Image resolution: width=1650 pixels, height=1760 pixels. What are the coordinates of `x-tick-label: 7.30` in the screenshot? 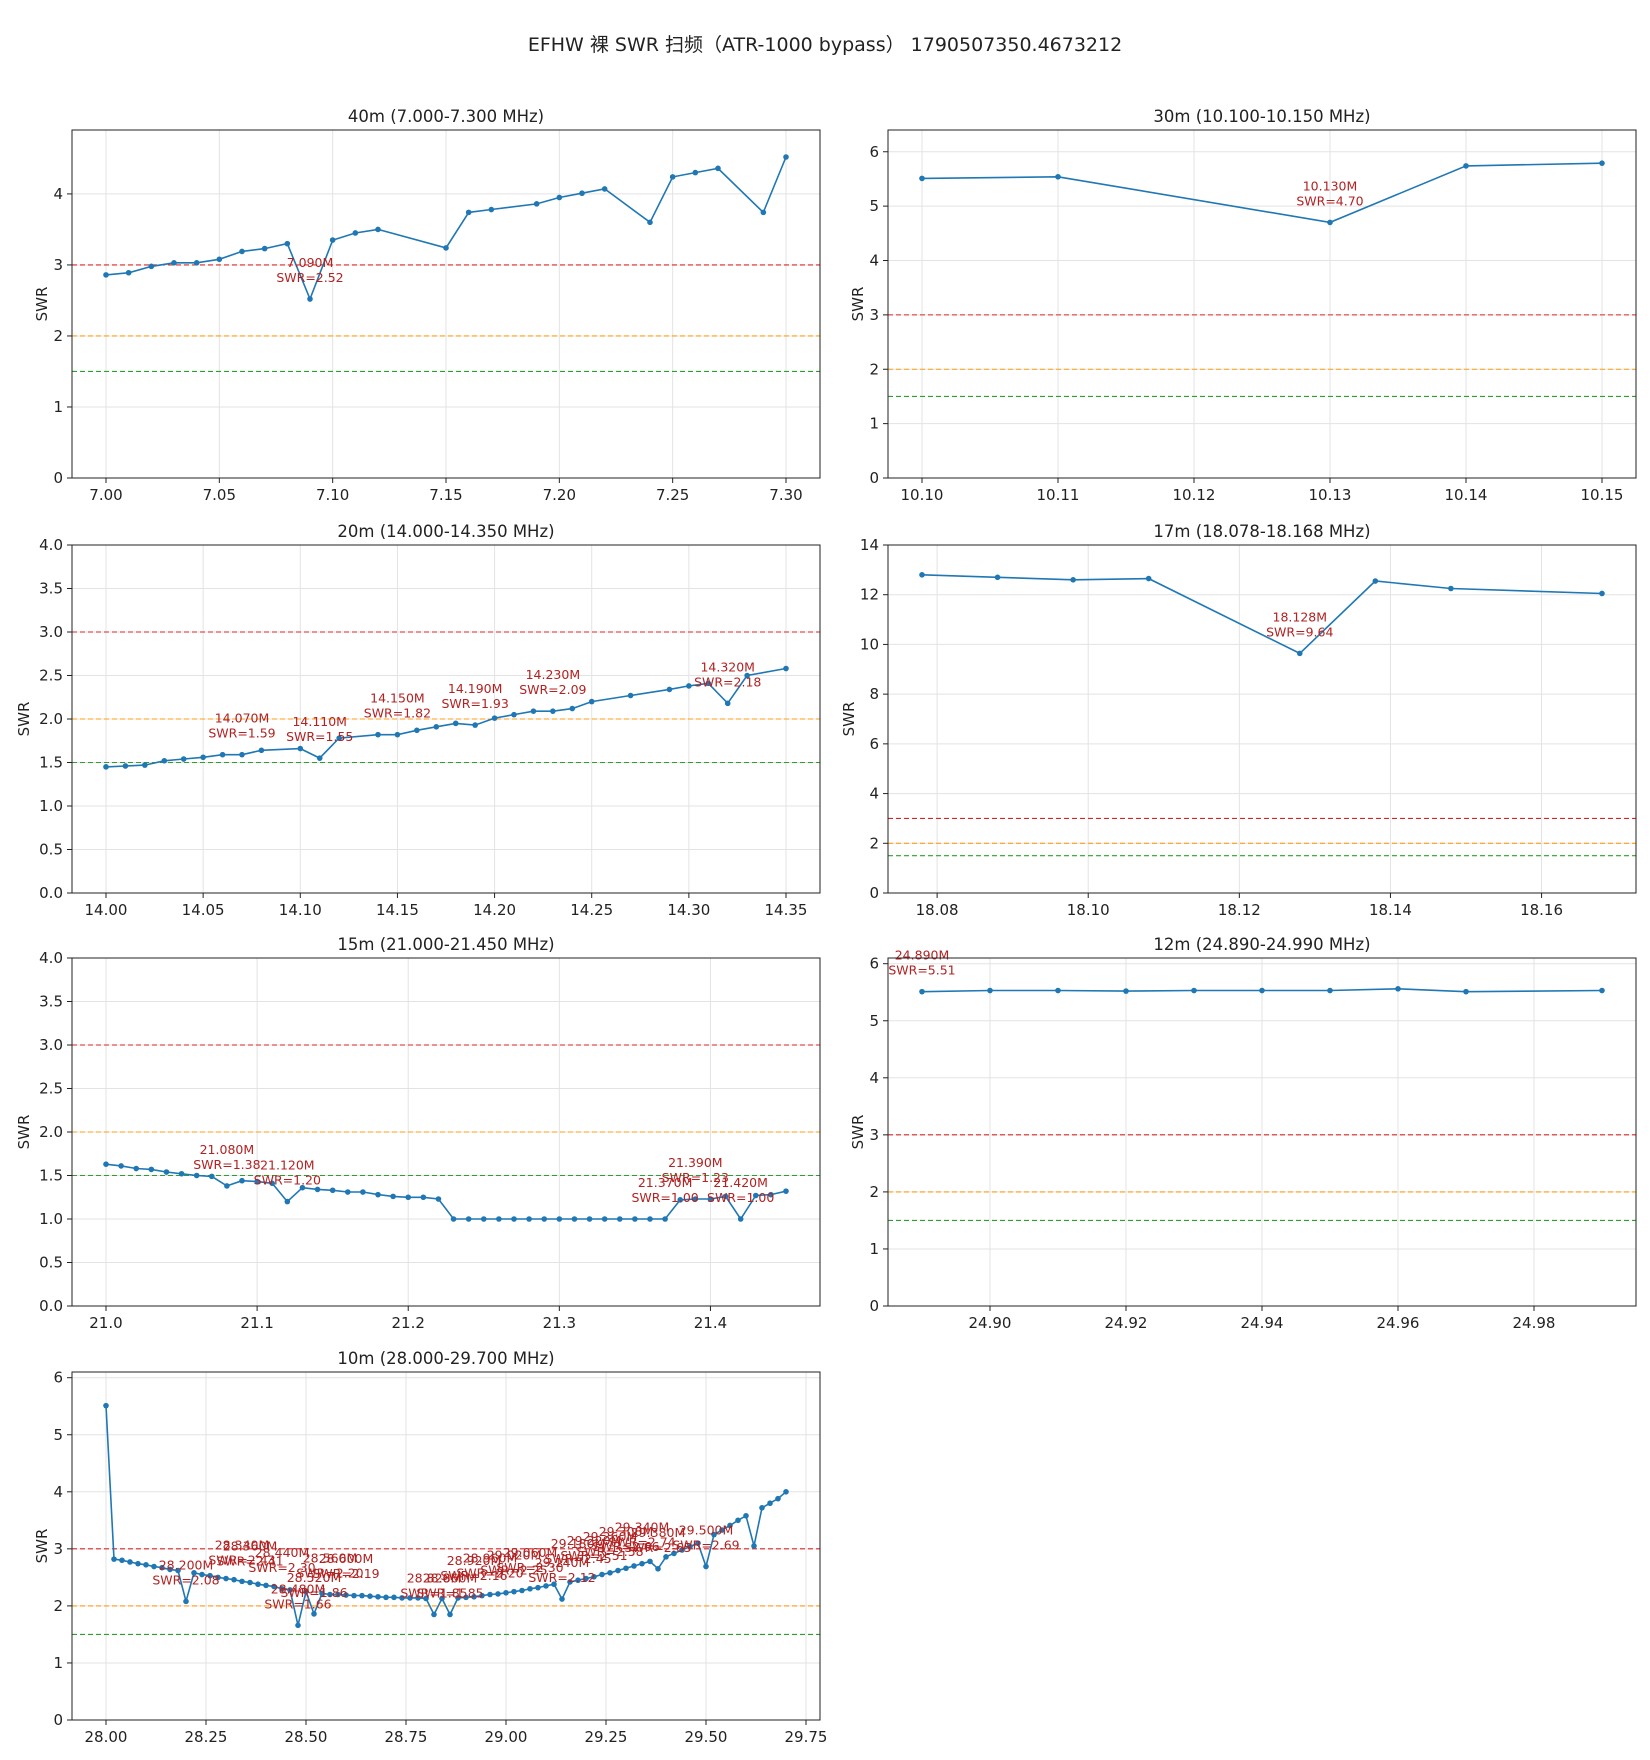 It's located at (785, 495).